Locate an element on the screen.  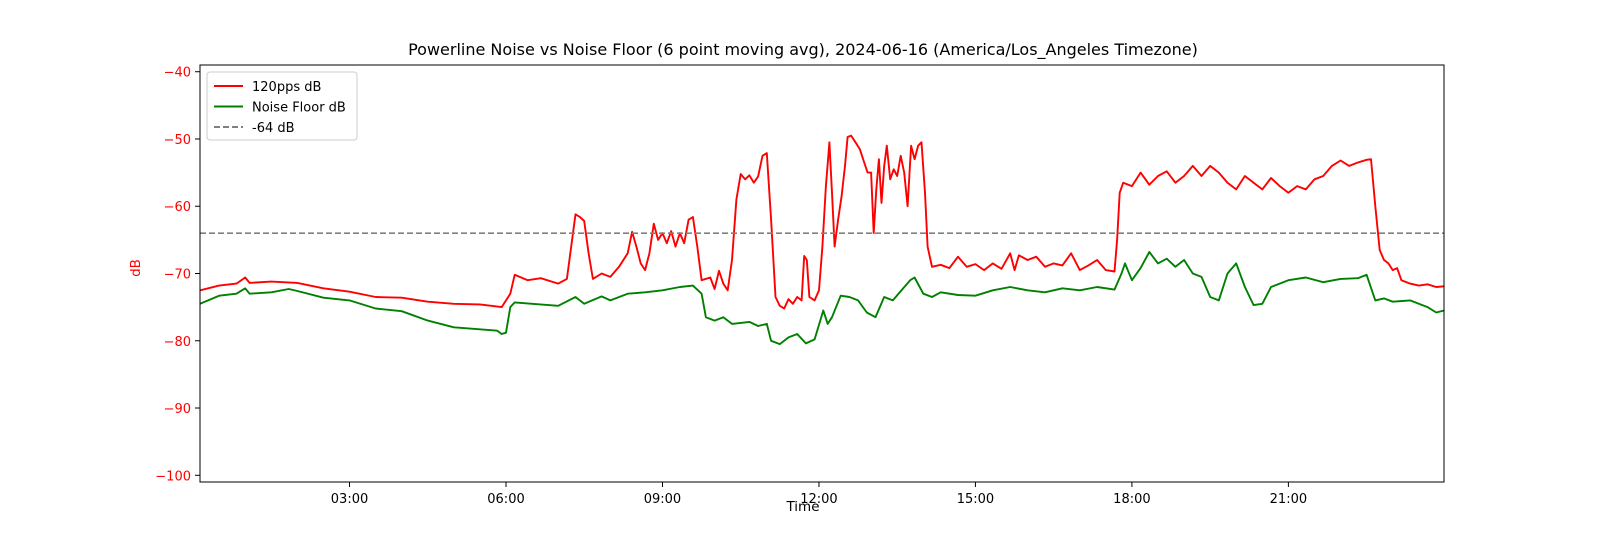
y-tick-label: −90 is located at coordinates (177, 409).